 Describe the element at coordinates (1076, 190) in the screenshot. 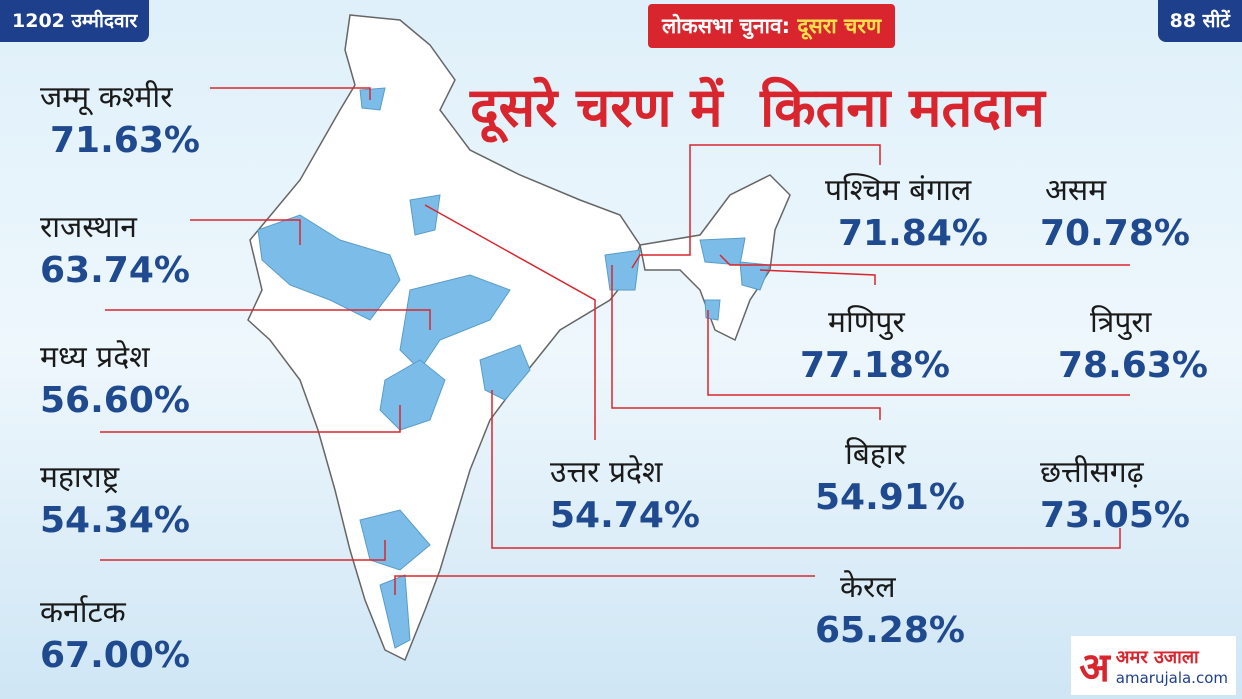

I see `state-name: असम` at that location.